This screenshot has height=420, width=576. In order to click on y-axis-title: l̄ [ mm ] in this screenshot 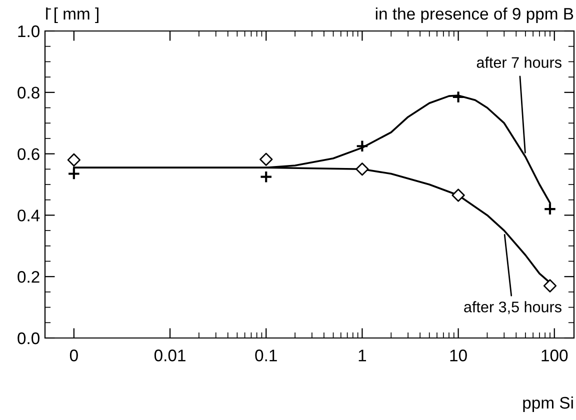, I will do `click(72, 15)`.